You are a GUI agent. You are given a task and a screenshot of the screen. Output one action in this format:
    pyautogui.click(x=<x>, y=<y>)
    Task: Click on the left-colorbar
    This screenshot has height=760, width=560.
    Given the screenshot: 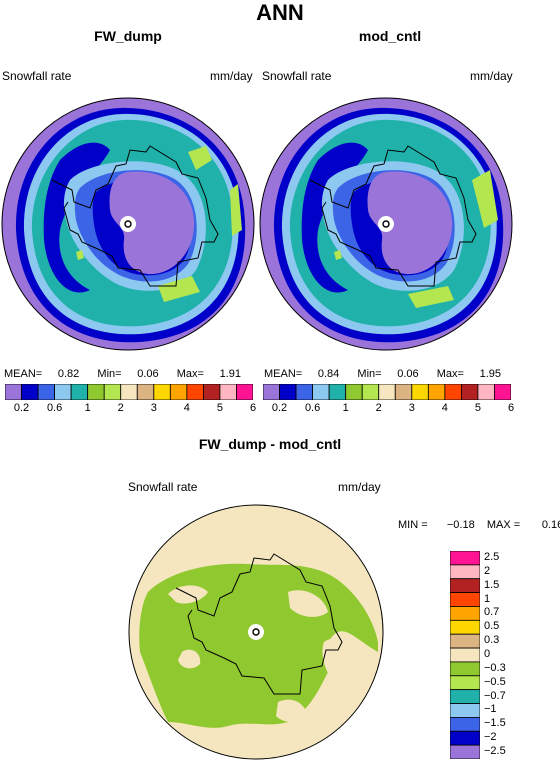 What is the action you would take?
    pyautogui.click(x=129, y=392)
    